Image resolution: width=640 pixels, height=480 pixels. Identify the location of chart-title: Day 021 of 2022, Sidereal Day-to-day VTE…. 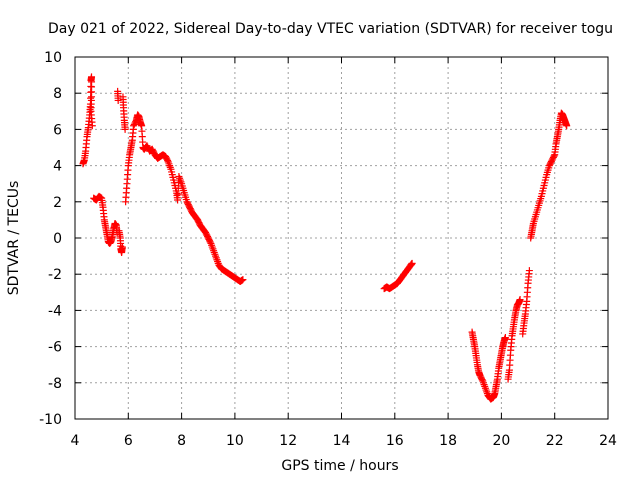
(330, 29).